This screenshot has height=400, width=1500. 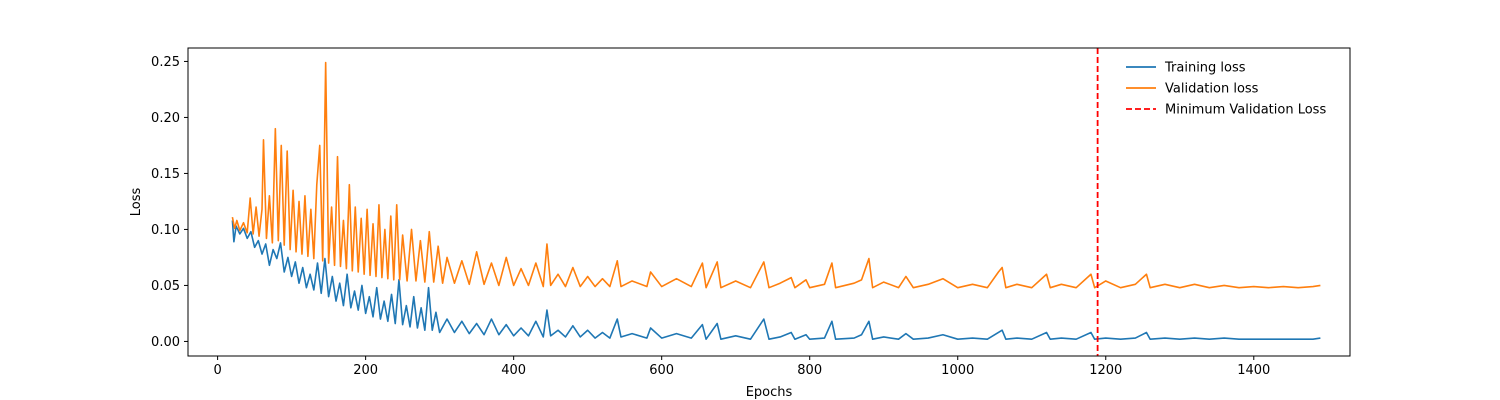 What do you see at coordinates (661, 370) in the screenshot?
I see `x-tick-label: 600` at bounding box center [661, 370].